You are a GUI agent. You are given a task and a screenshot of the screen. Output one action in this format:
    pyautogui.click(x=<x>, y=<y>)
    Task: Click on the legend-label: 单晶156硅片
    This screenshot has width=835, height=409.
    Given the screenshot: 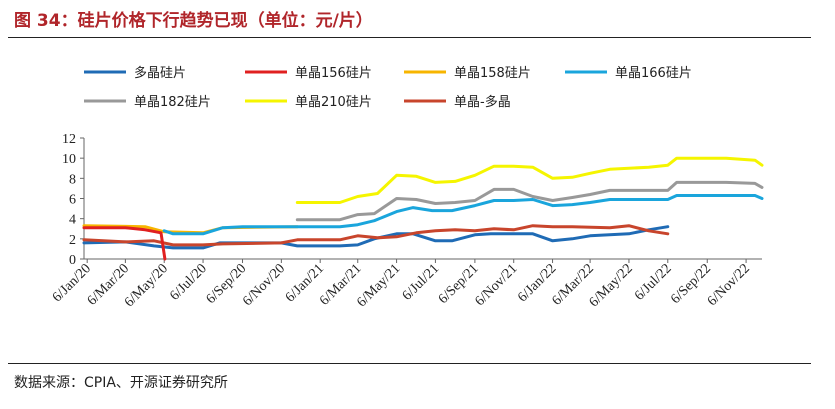 What is the action you would take?
    pyautogui.click(x=333, y=73)
    